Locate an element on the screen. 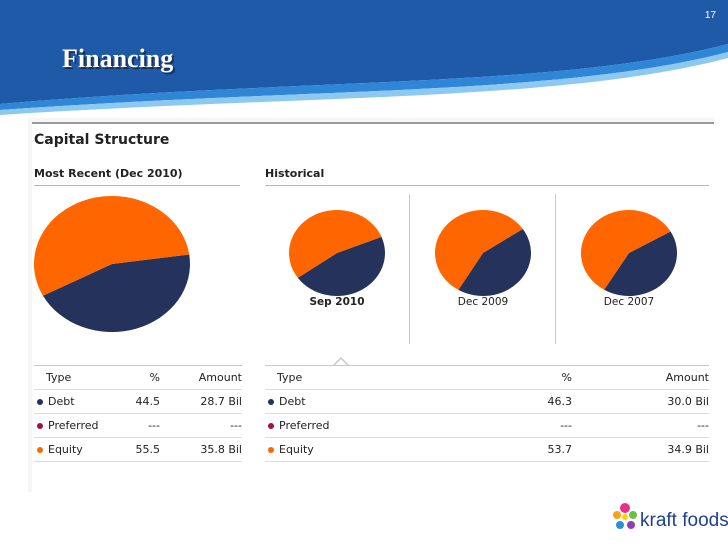 The height and width of the screenshot is (546, 728). table-row: Equity 55.5 35.8 Bil is located at coordinates (138, 450).